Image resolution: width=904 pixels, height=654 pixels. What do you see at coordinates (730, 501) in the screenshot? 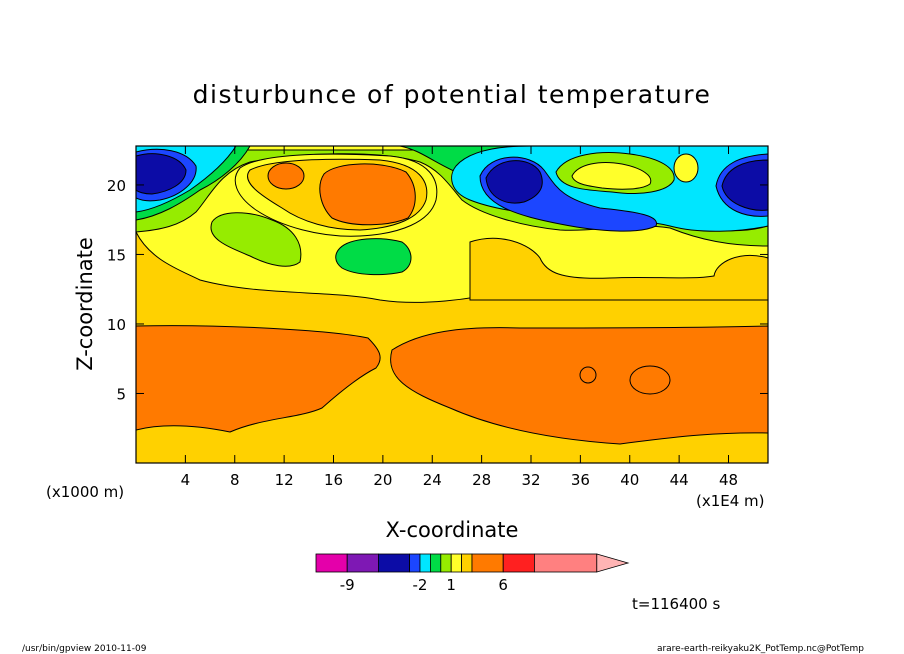
I see `x-unit-label: (x1E4 m)` at bounding box center [730, 501].